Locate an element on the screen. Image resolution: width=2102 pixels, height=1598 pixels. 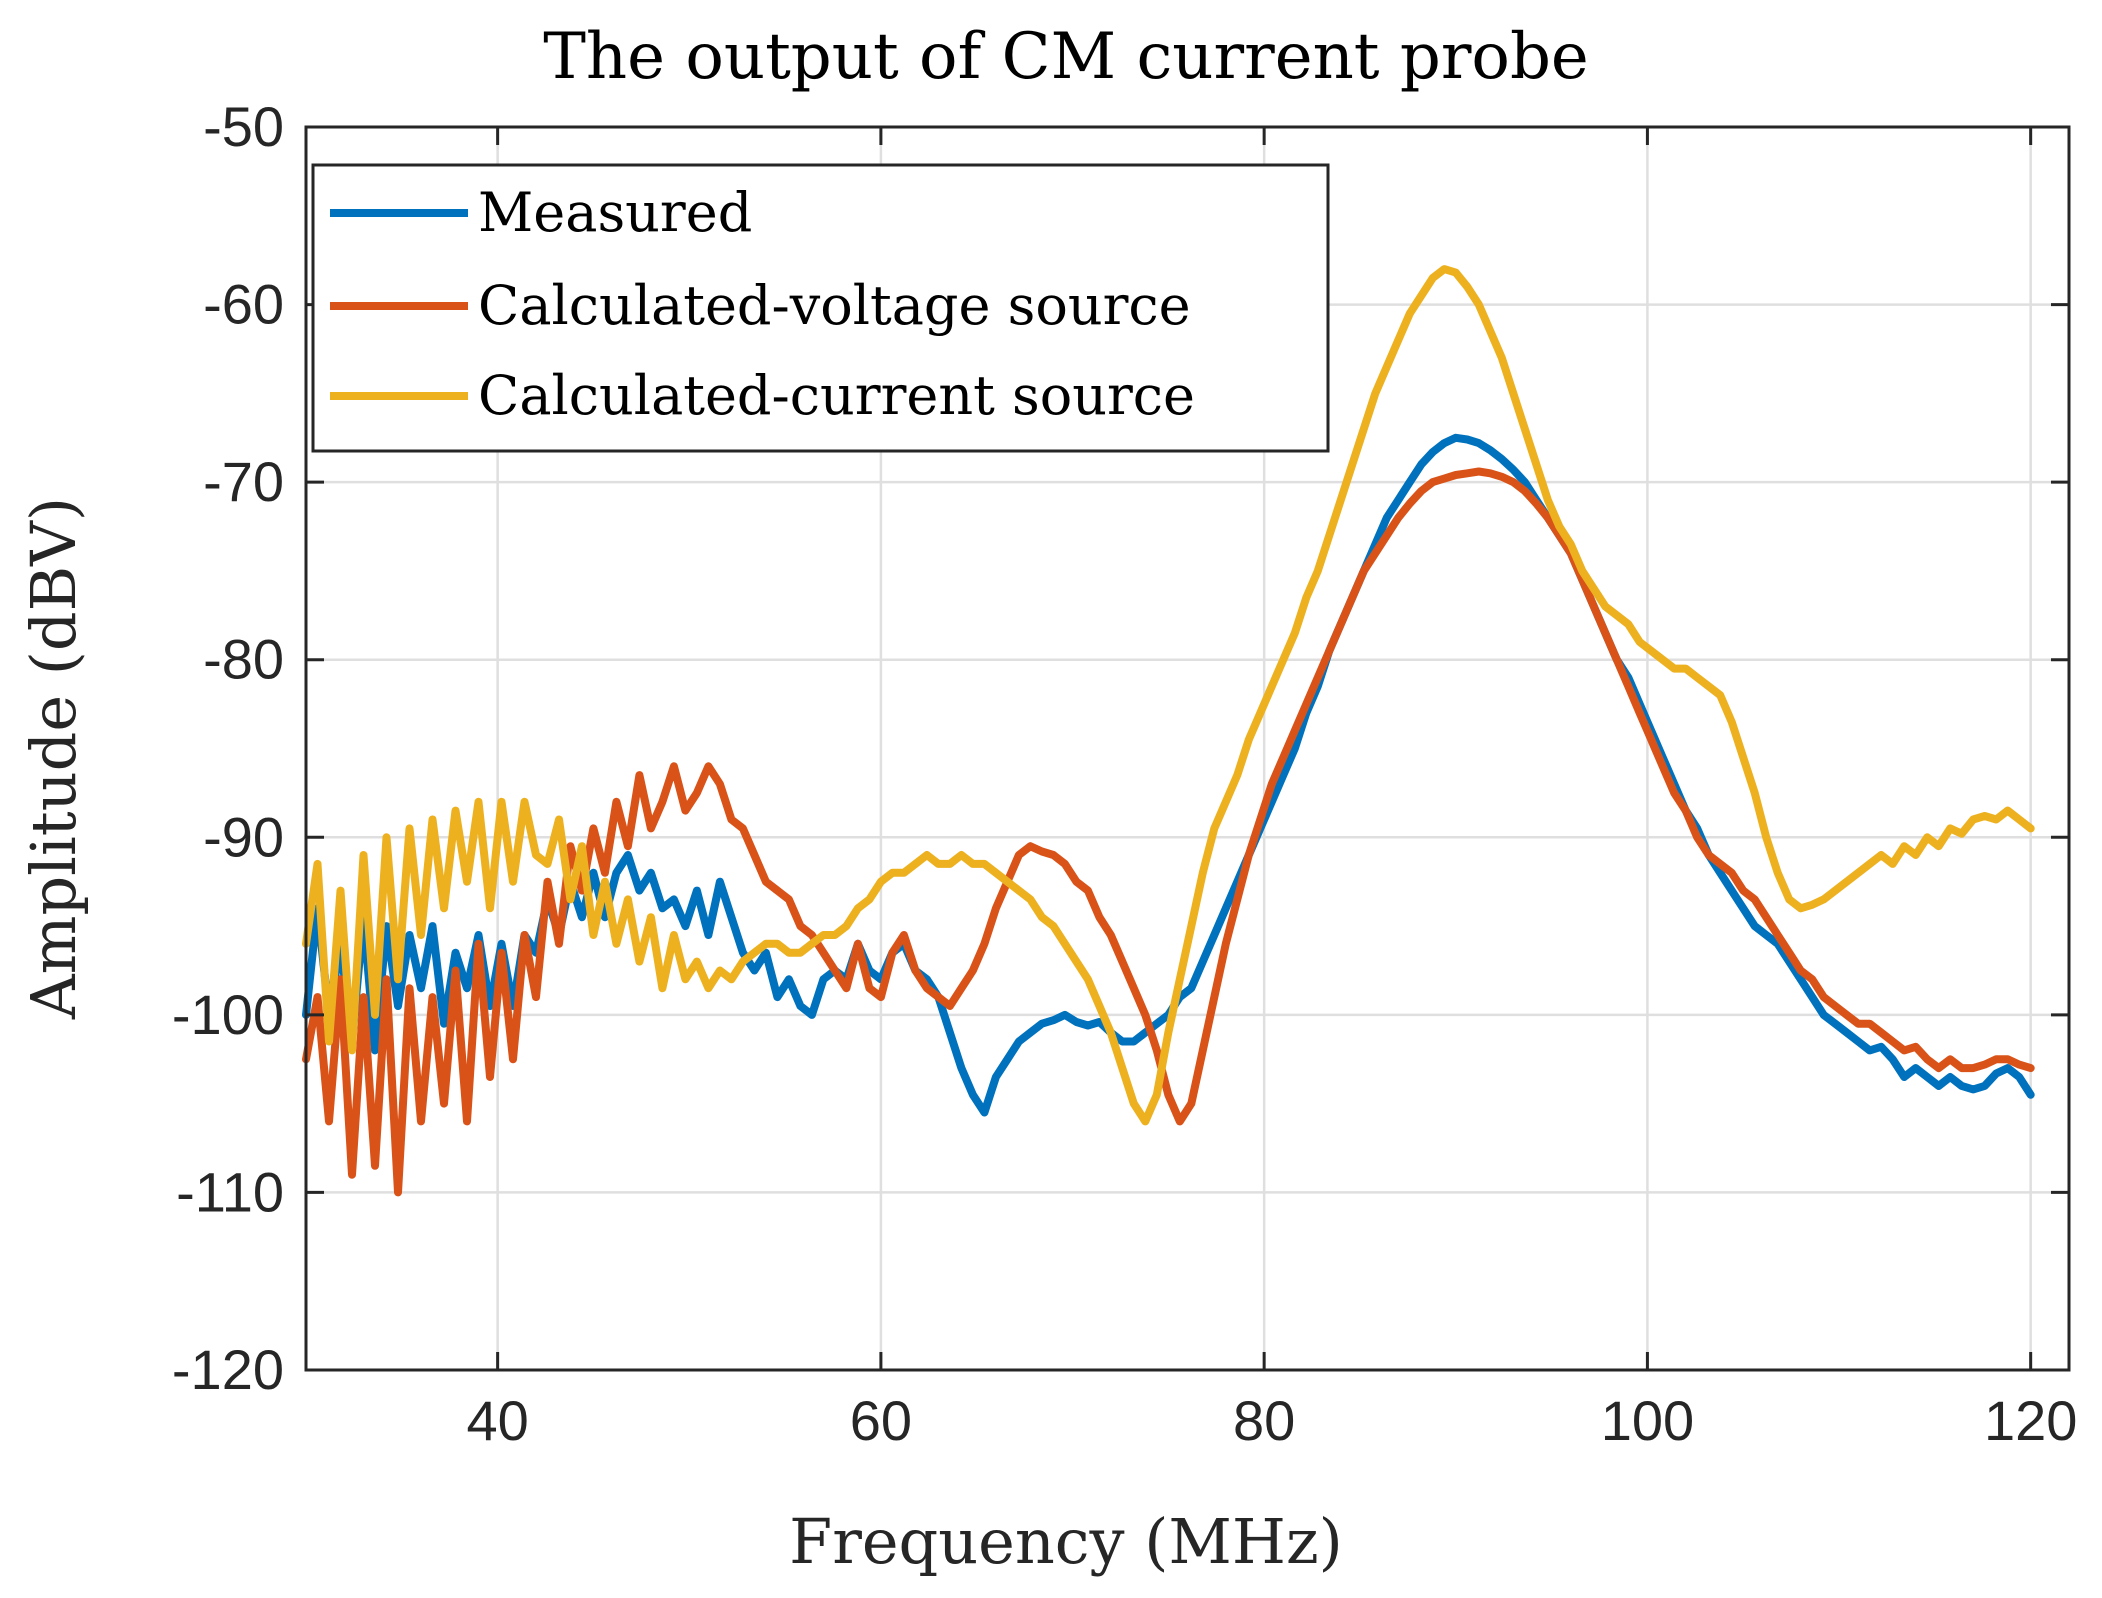
legend-label: Calculated-current source is located at coordinates (836, 395).